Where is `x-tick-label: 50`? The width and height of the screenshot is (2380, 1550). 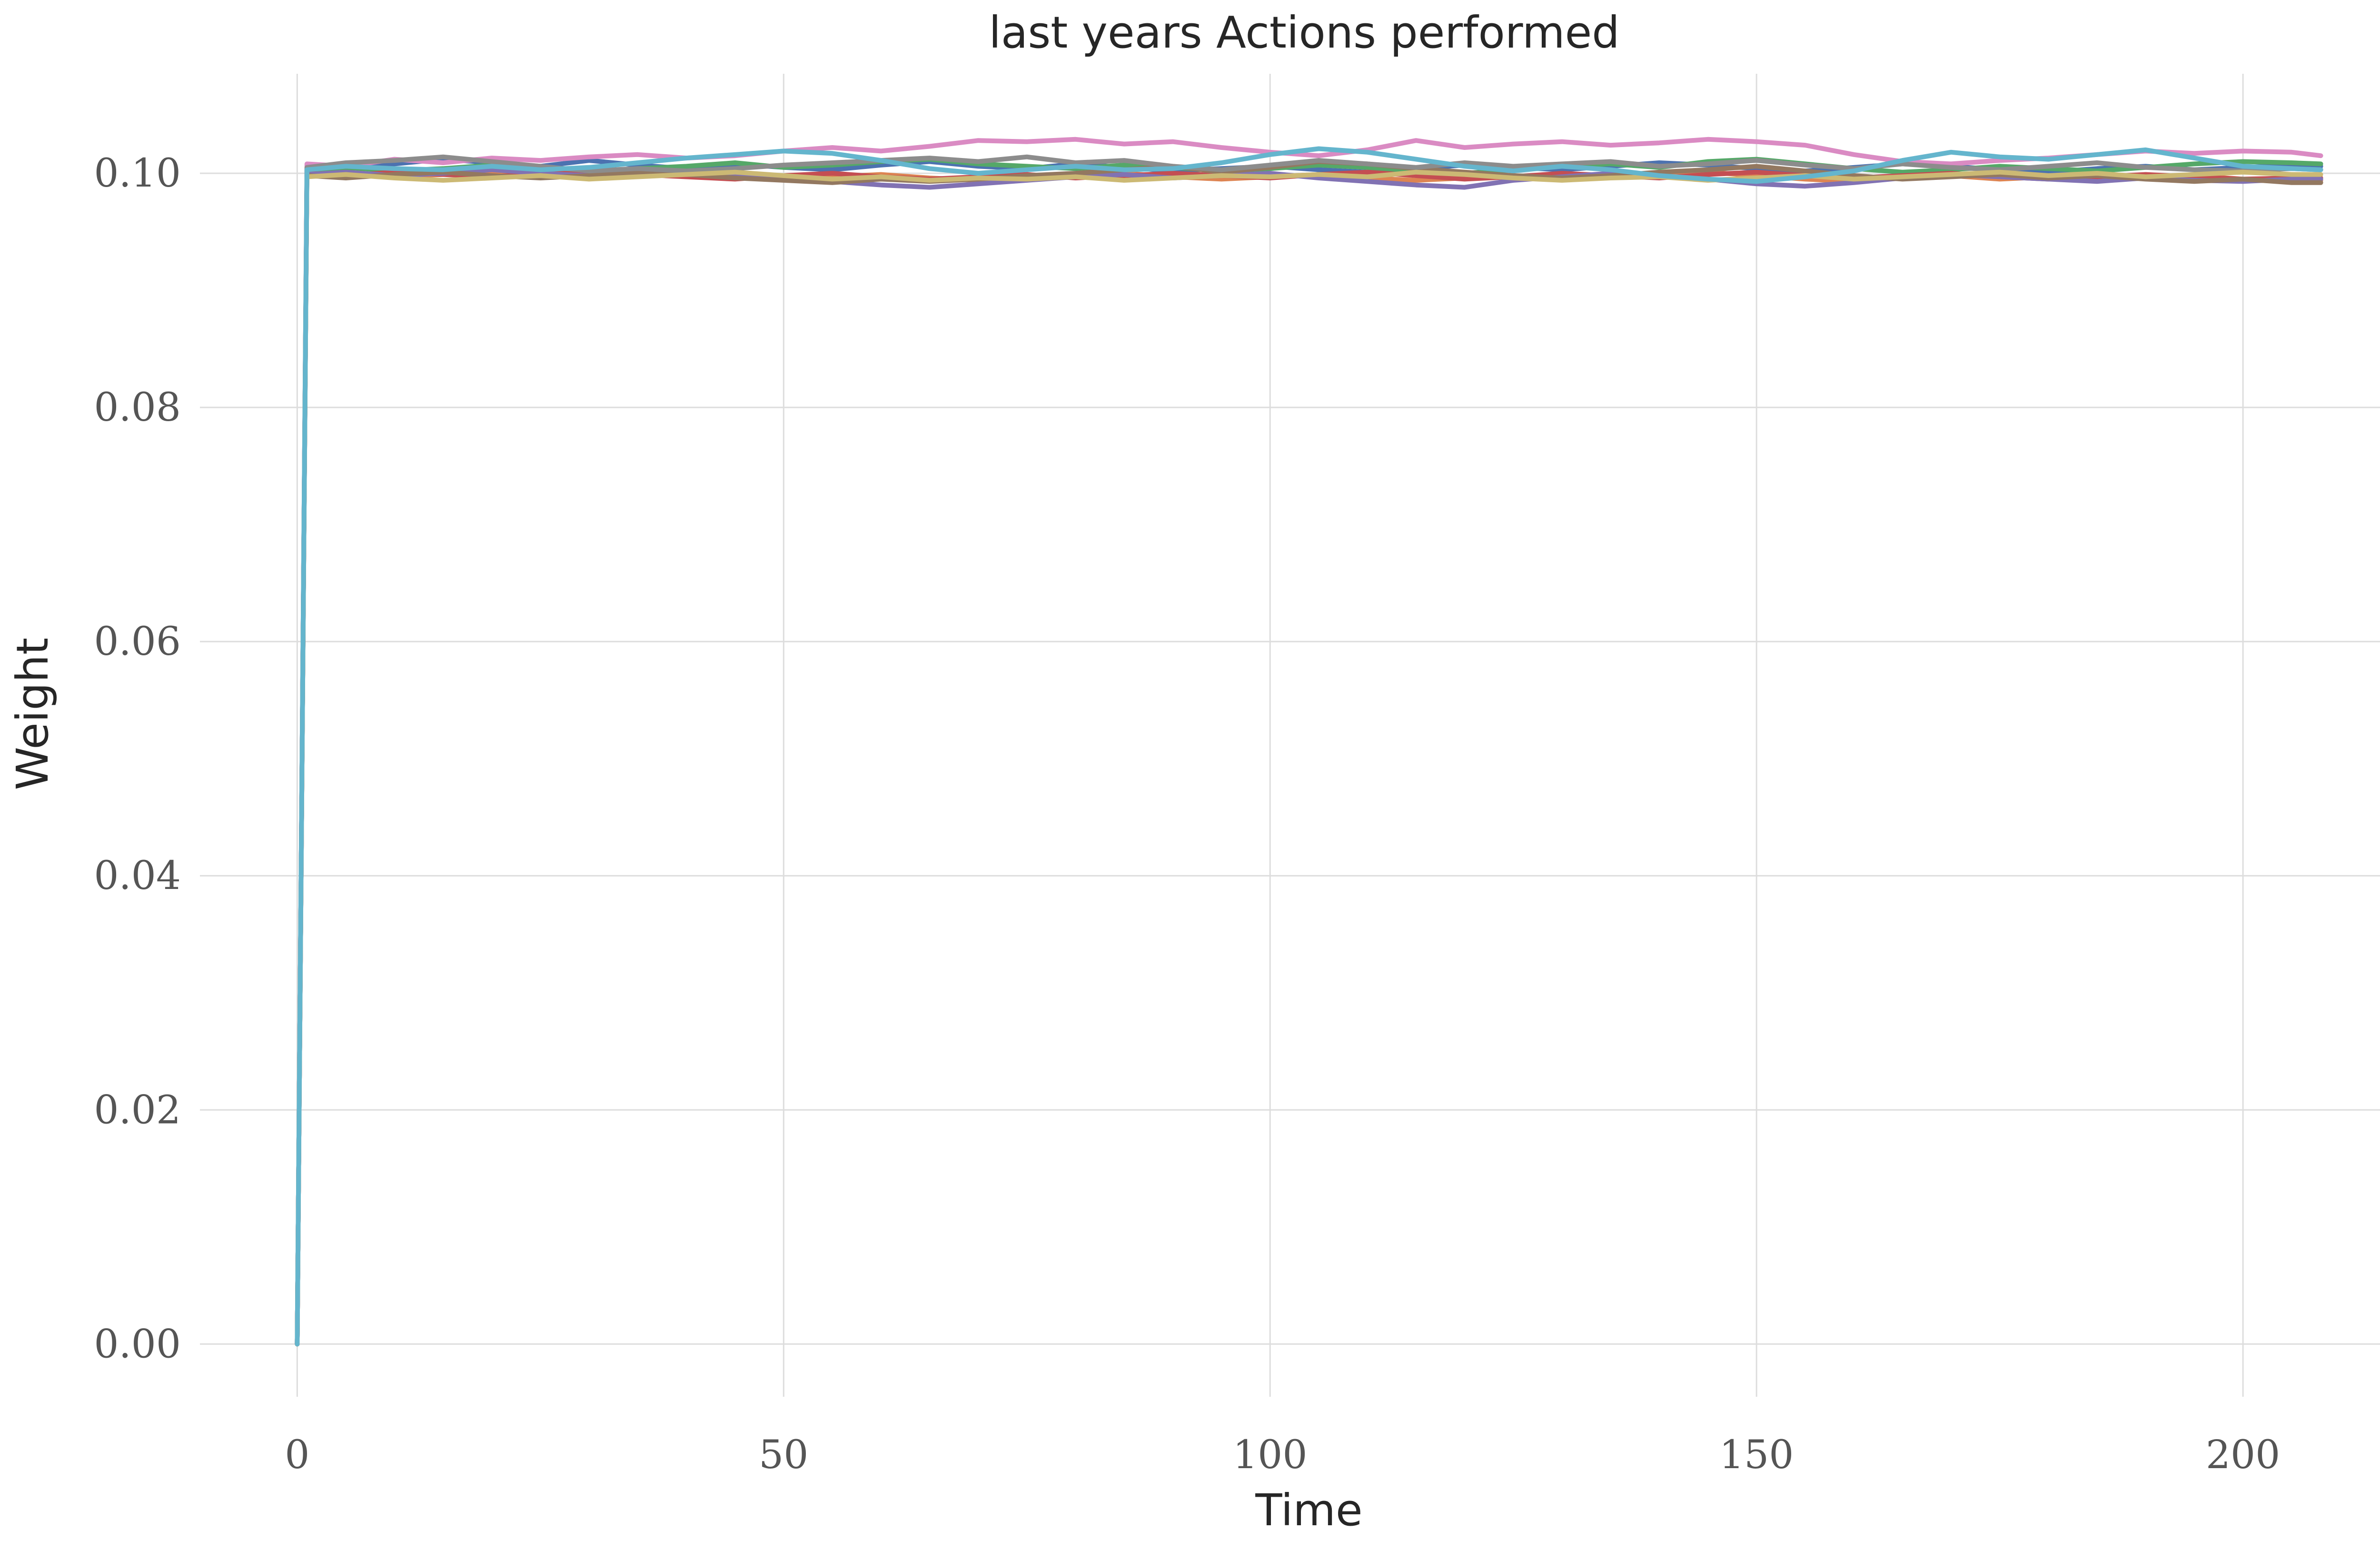
x-tick-label: 50 is located at coordinates (783, 1455).